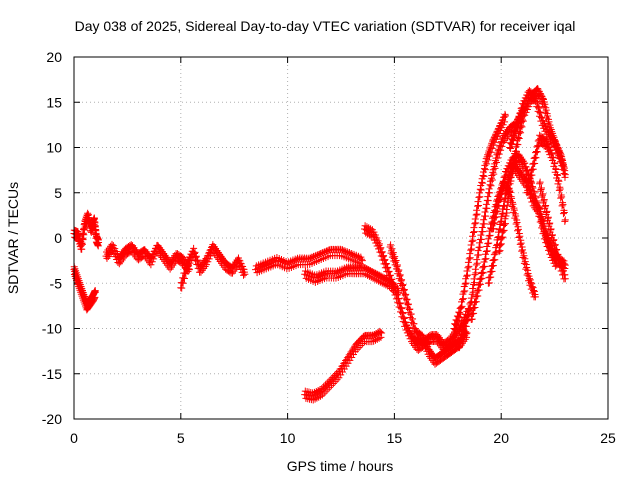 The width and height of the screenshot is (640, 480). I want to click on y-tick-label: 15, so click(54, 102).